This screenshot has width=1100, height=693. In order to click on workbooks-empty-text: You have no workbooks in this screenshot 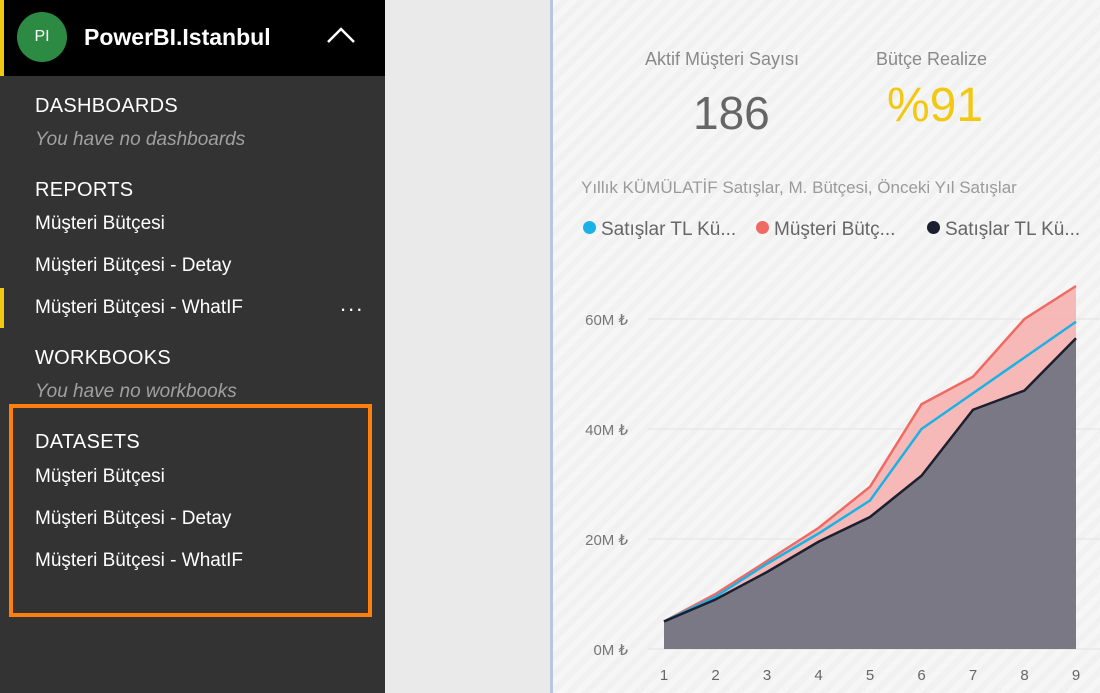, I will do `click(136, 391)`.